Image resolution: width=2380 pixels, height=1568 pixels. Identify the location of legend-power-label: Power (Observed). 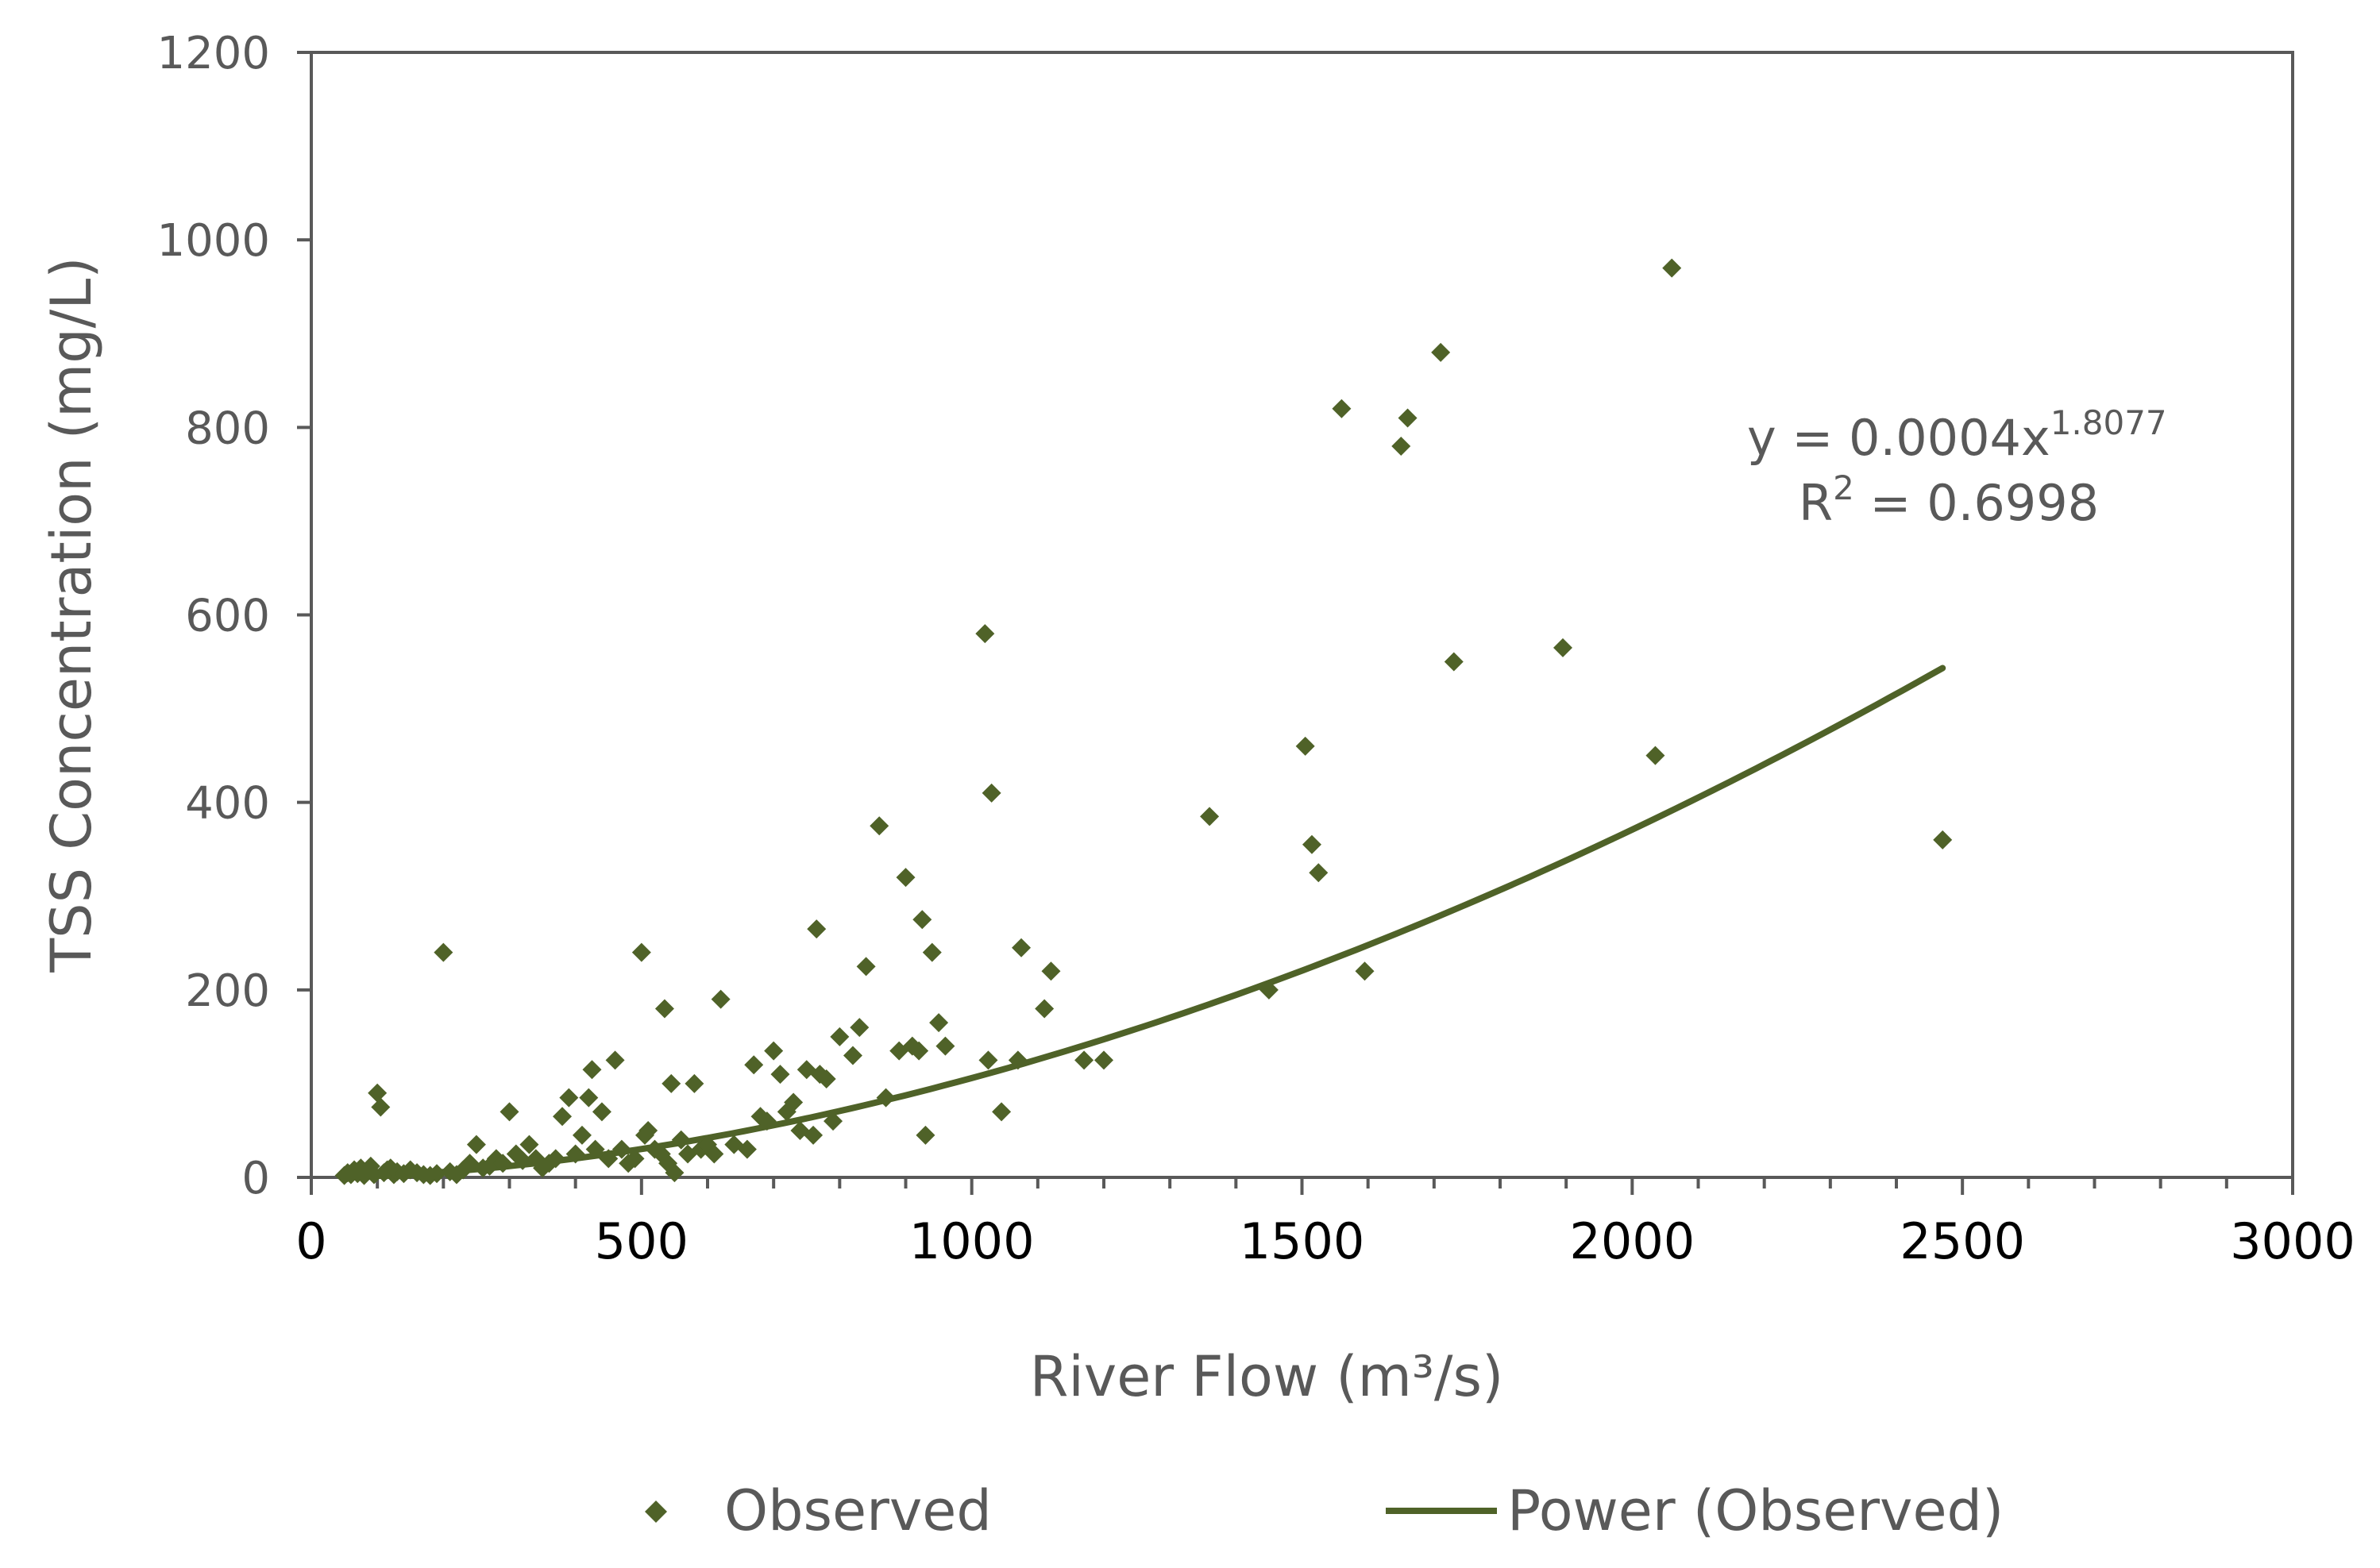
(1755, 1510).